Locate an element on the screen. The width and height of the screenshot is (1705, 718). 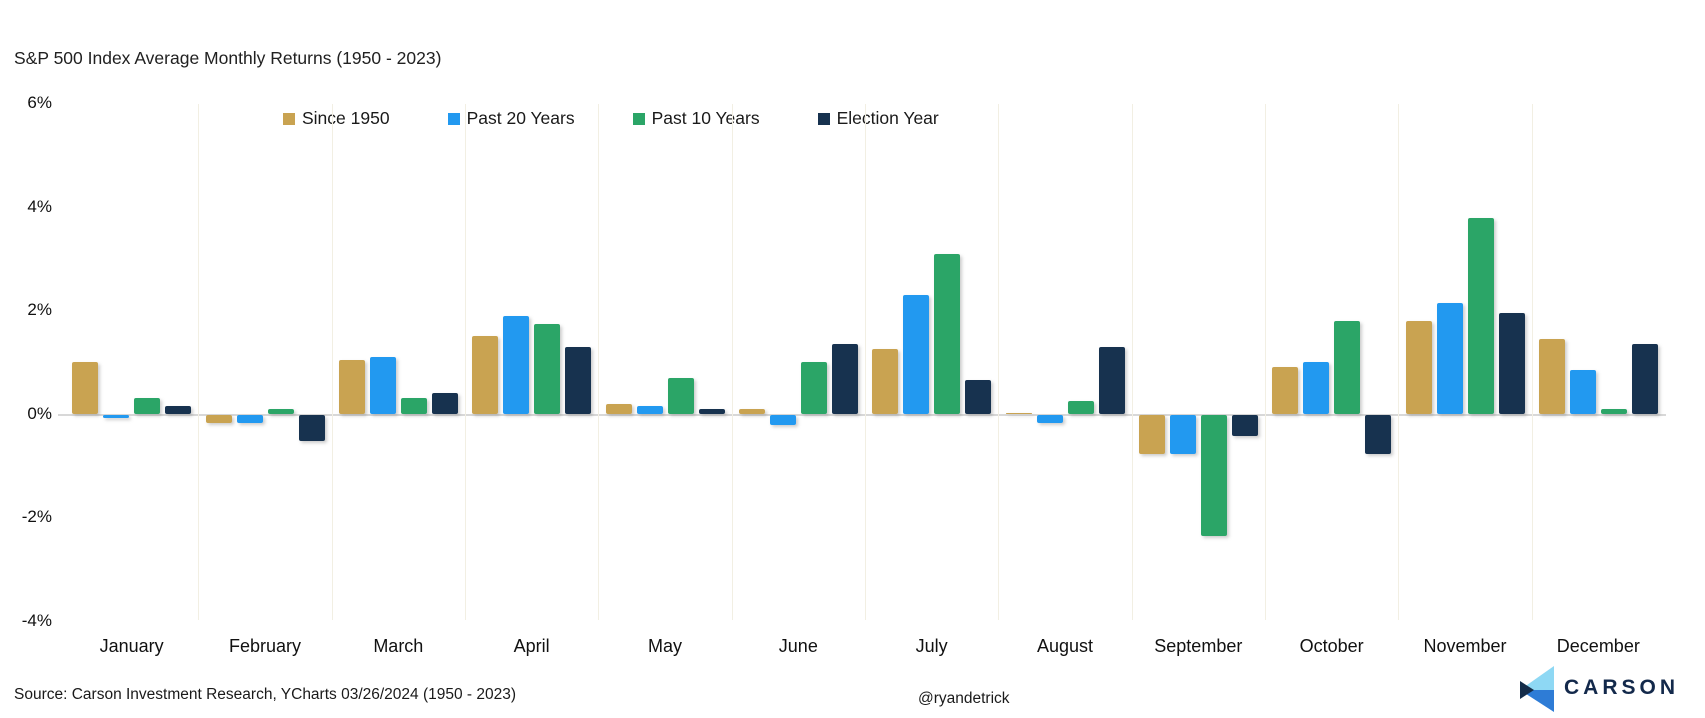
bar-september-past-10-years is located at coordinates (1213, 476).